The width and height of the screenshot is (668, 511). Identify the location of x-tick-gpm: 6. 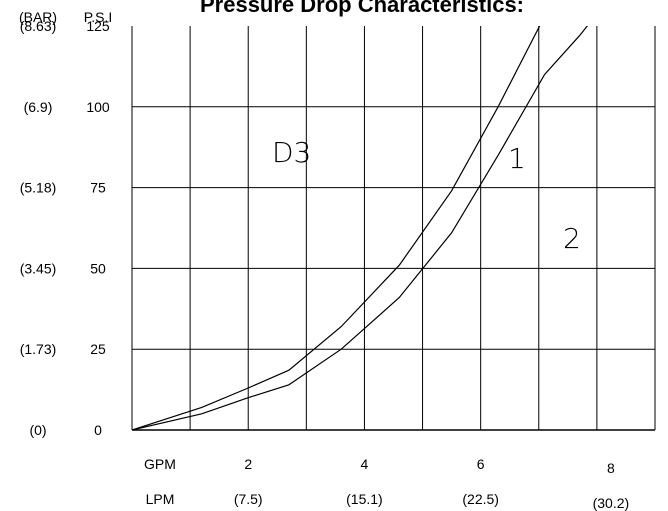
(481, 464).